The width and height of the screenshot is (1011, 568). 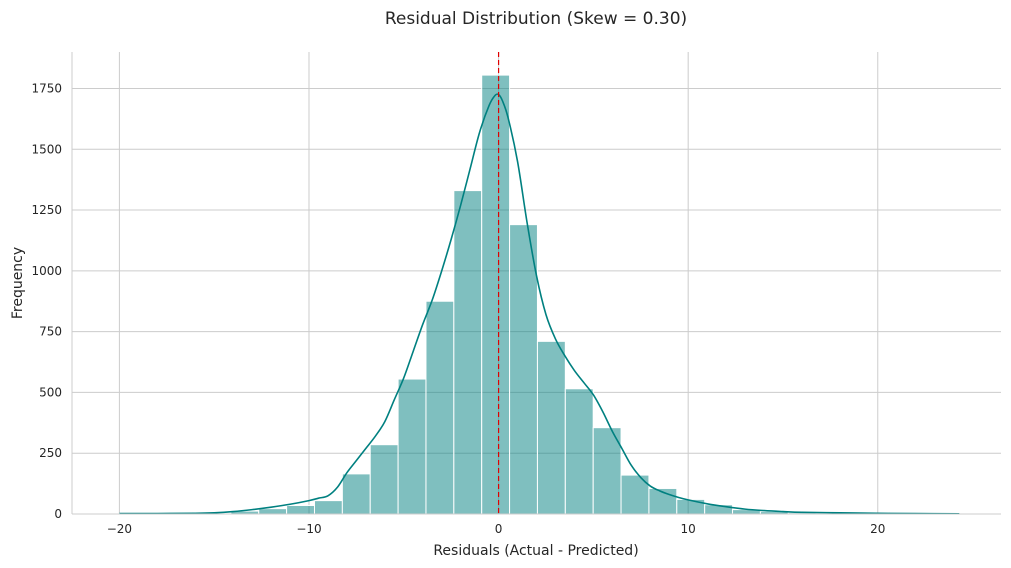 I want to click on y-tick-label: 1750, so click(x=46, y=88).